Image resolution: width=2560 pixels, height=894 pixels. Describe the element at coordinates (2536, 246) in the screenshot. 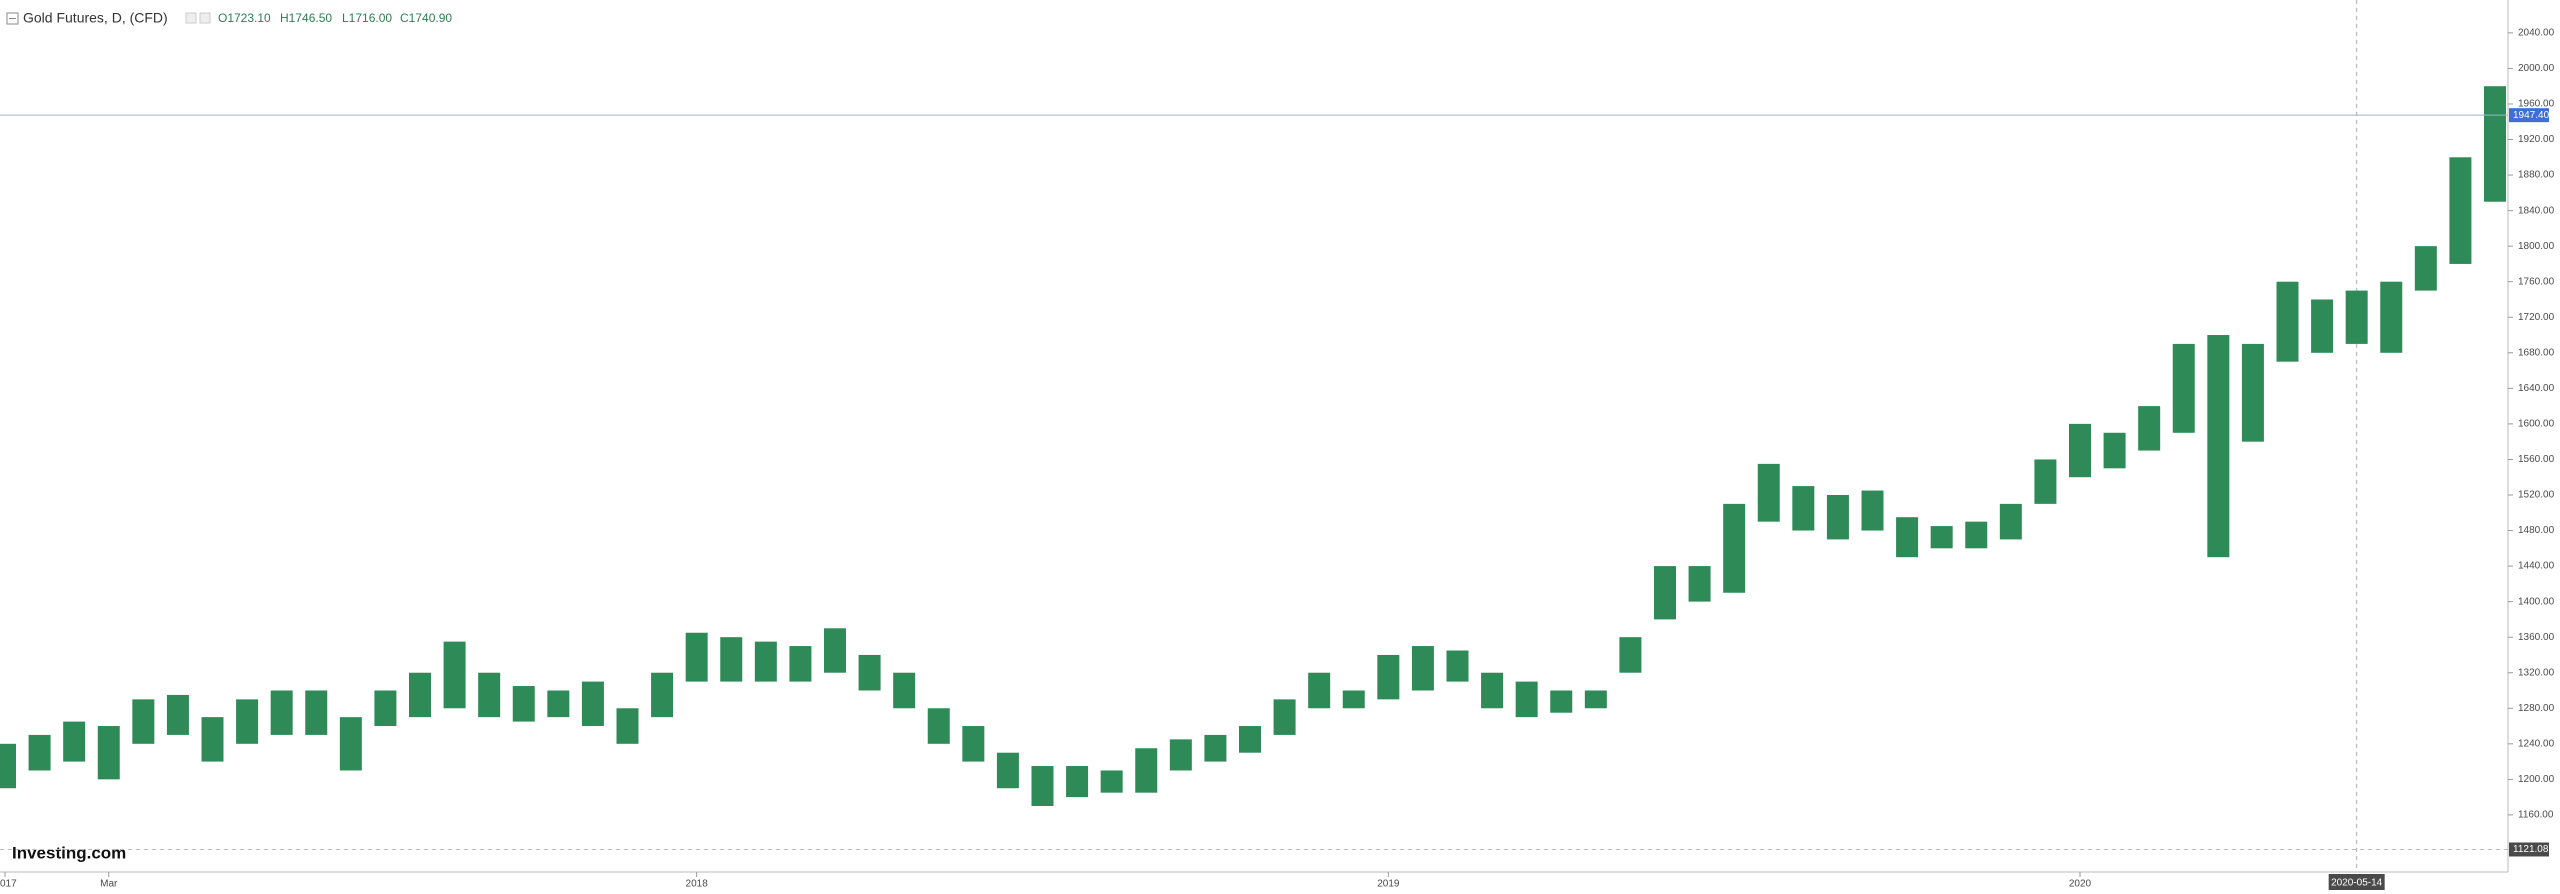

I see `y-tick-label: 1800.00` at that location.